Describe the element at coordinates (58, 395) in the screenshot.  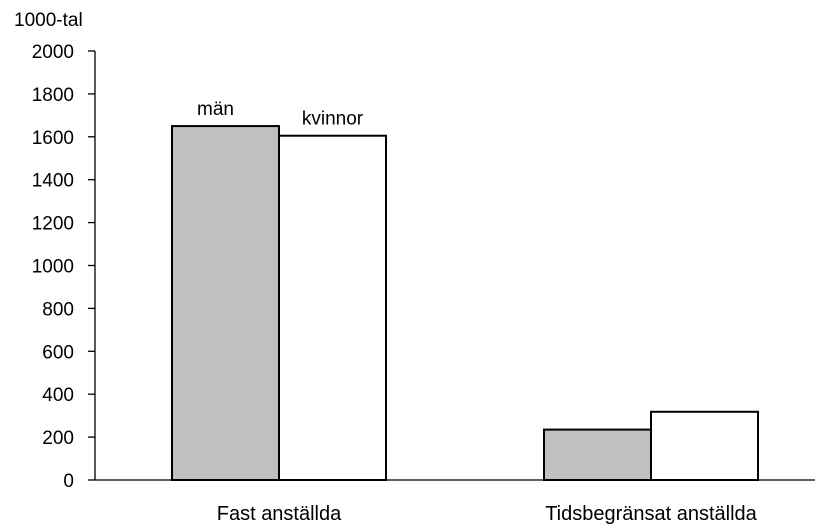
I see `y-tick-label: 400` at that location.